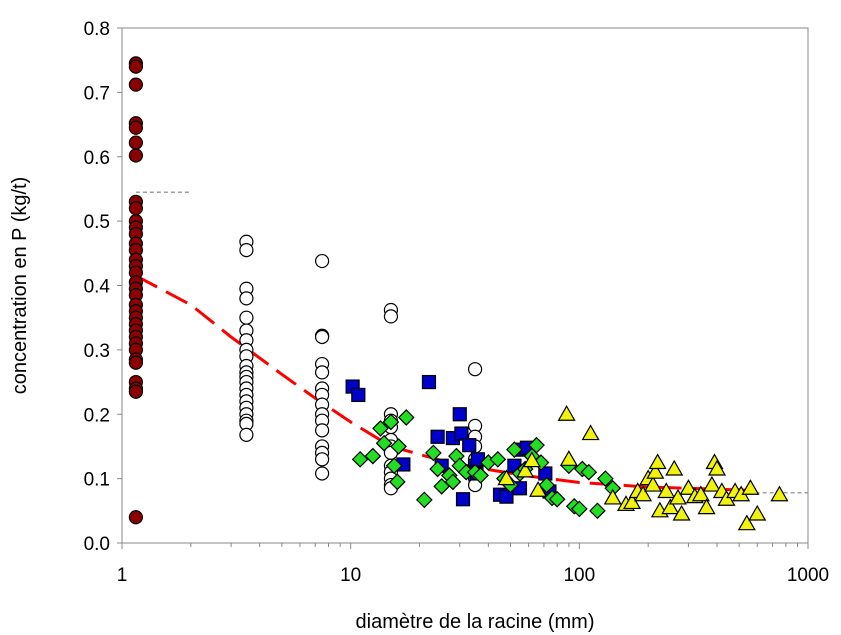 This screenshot has height=635, width=841. I want to click on y-tick-label: 0.8, so click(97, 29).